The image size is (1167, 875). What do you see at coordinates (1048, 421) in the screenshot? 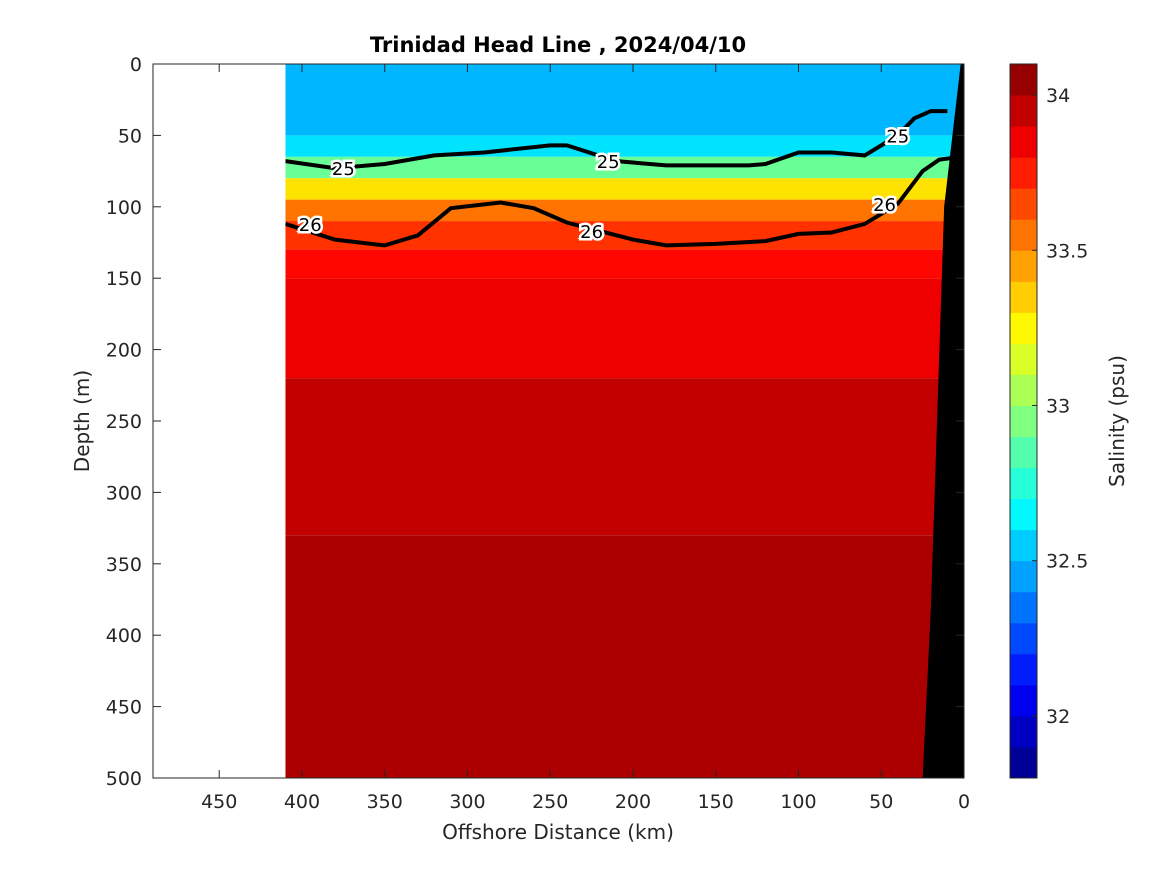
I see `colorbar: 32 32.5 33 33.5 34` at bounding box center [1048, 421].